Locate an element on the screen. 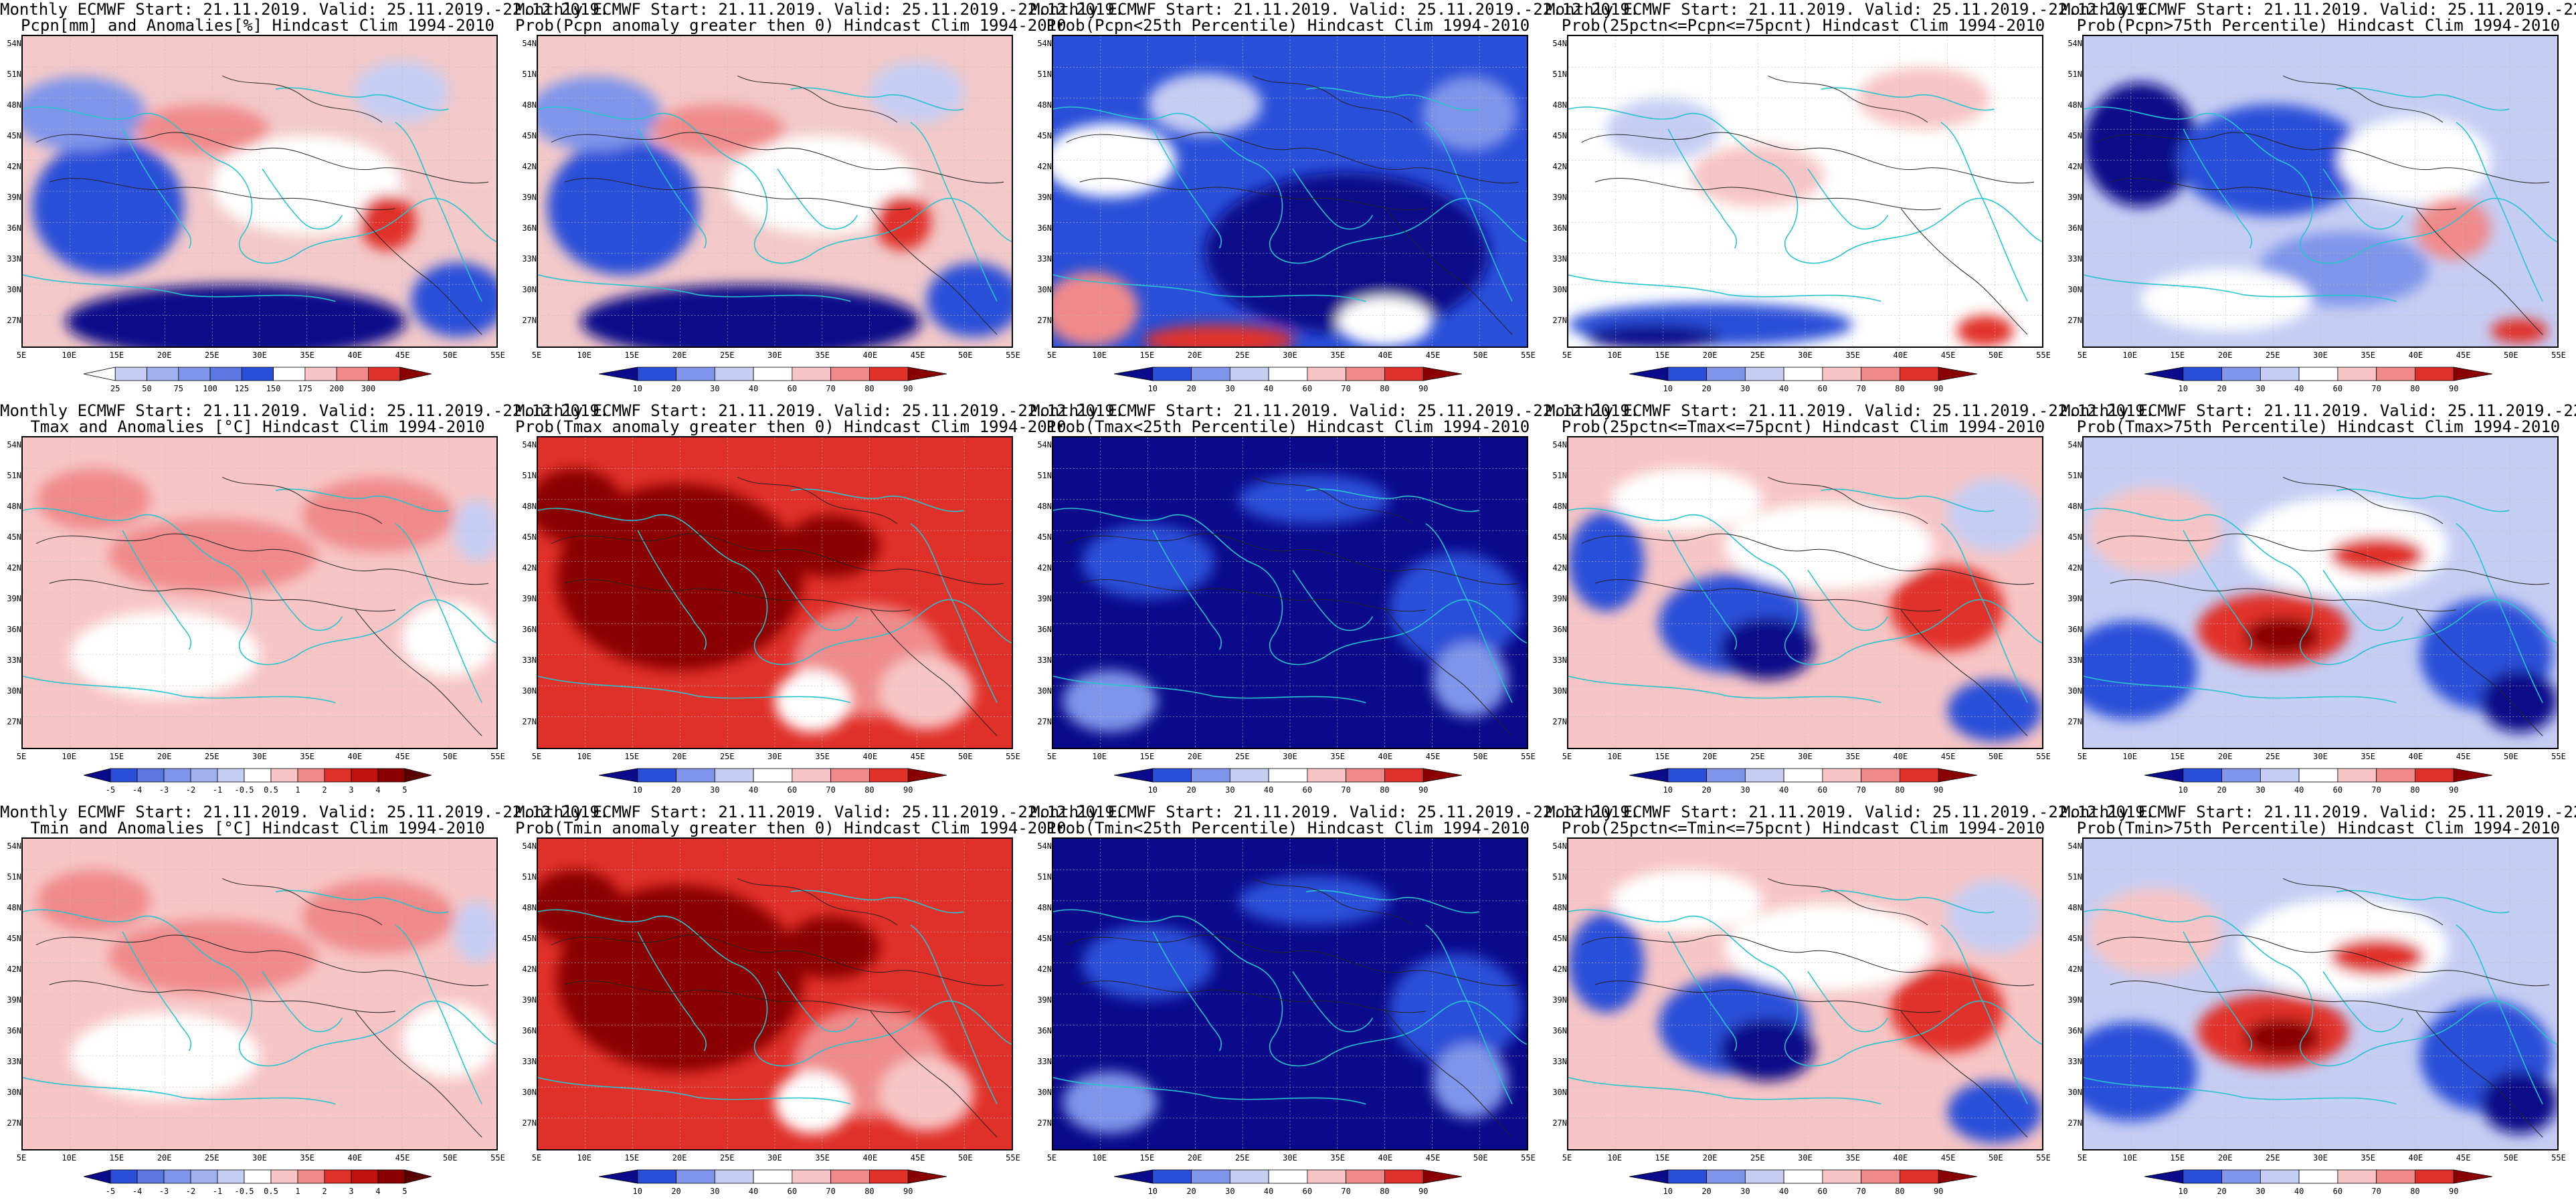  colorbar-tick-label: 175 is located at coordinates (305, 388).